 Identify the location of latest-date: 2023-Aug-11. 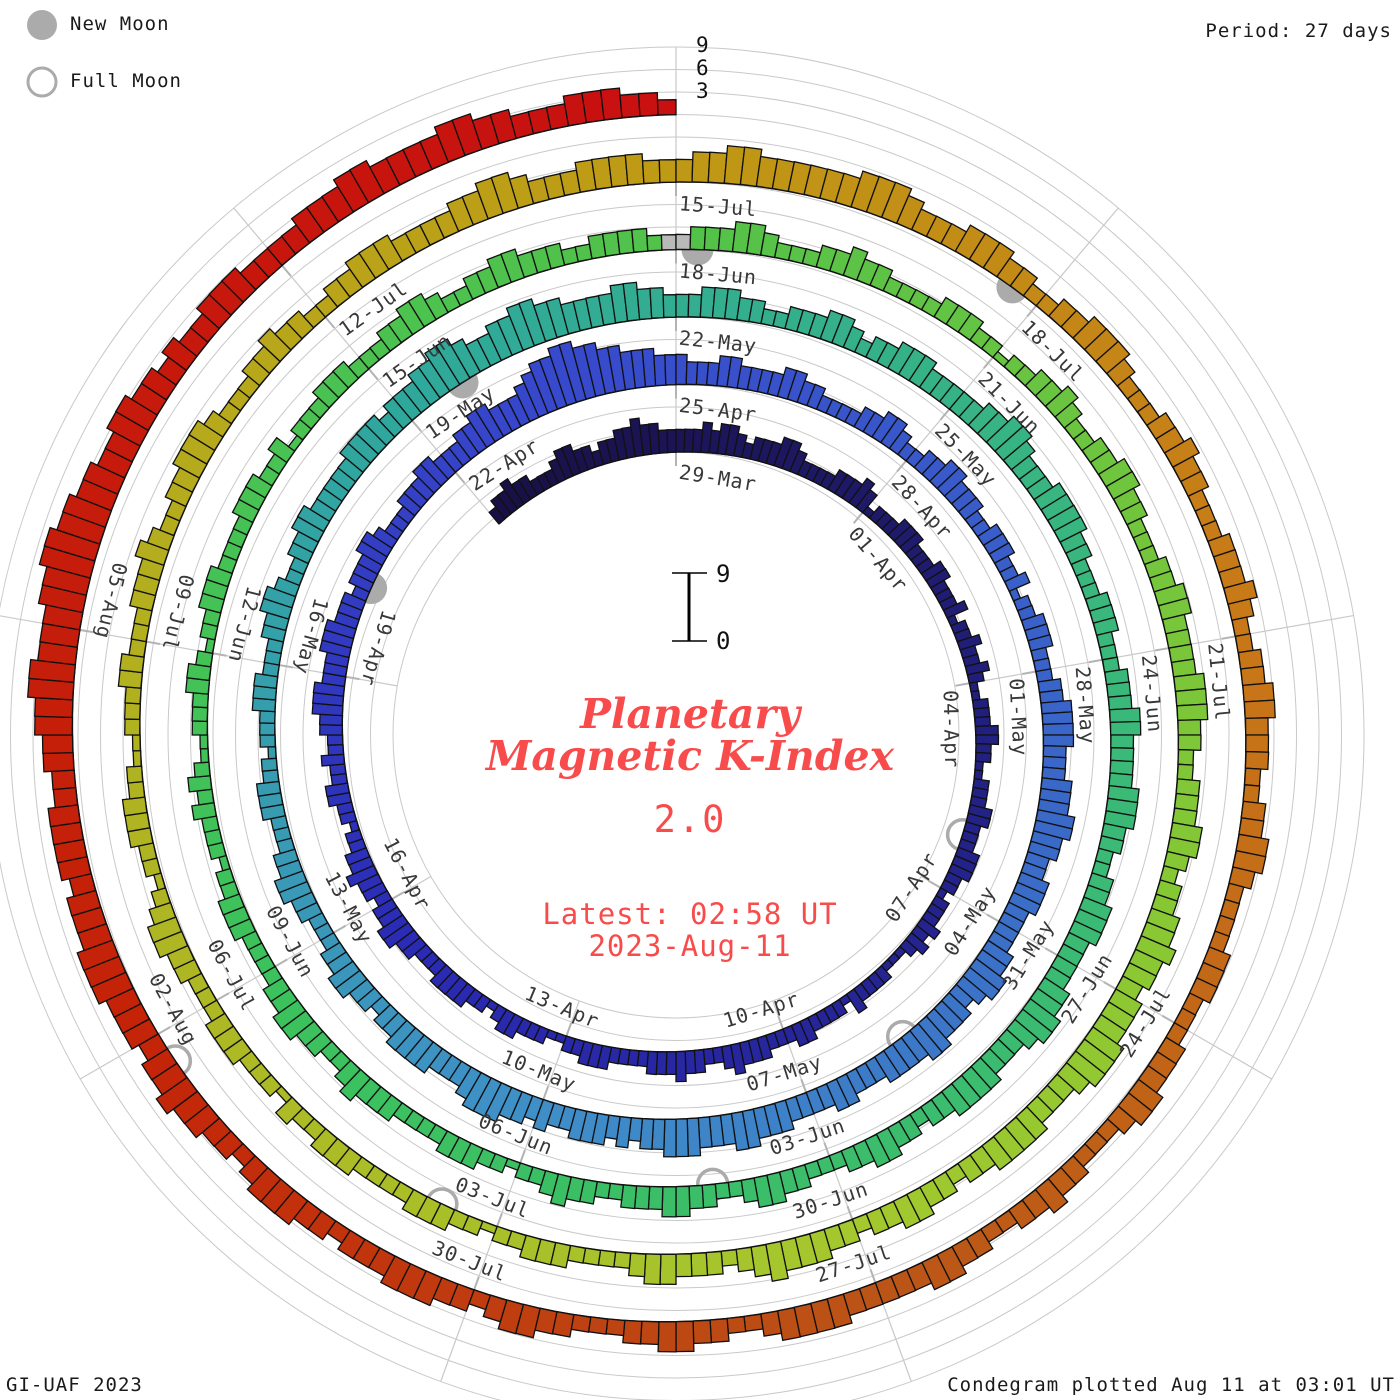
(690, 945).